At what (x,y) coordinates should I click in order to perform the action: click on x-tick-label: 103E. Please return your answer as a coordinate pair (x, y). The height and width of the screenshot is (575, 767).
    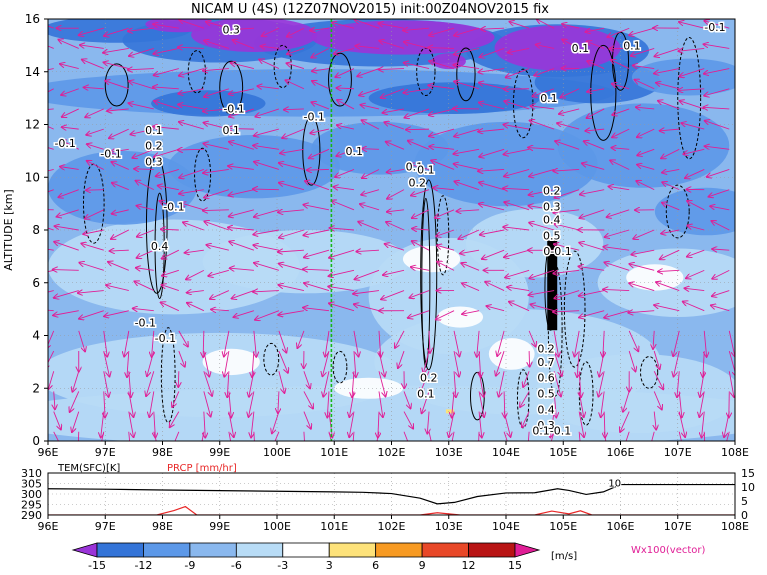
    Looking at the image, I should click on (449, 526).